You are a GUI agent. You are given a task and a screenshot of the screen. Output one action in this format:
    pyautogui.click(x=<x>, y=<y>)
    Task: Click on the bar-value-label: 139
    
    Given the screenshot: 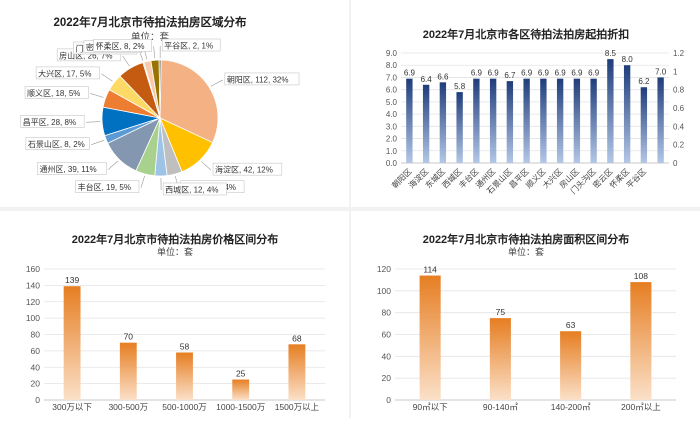 What is the action you would take?
    pyautogui.click(x=72, y=280)
    